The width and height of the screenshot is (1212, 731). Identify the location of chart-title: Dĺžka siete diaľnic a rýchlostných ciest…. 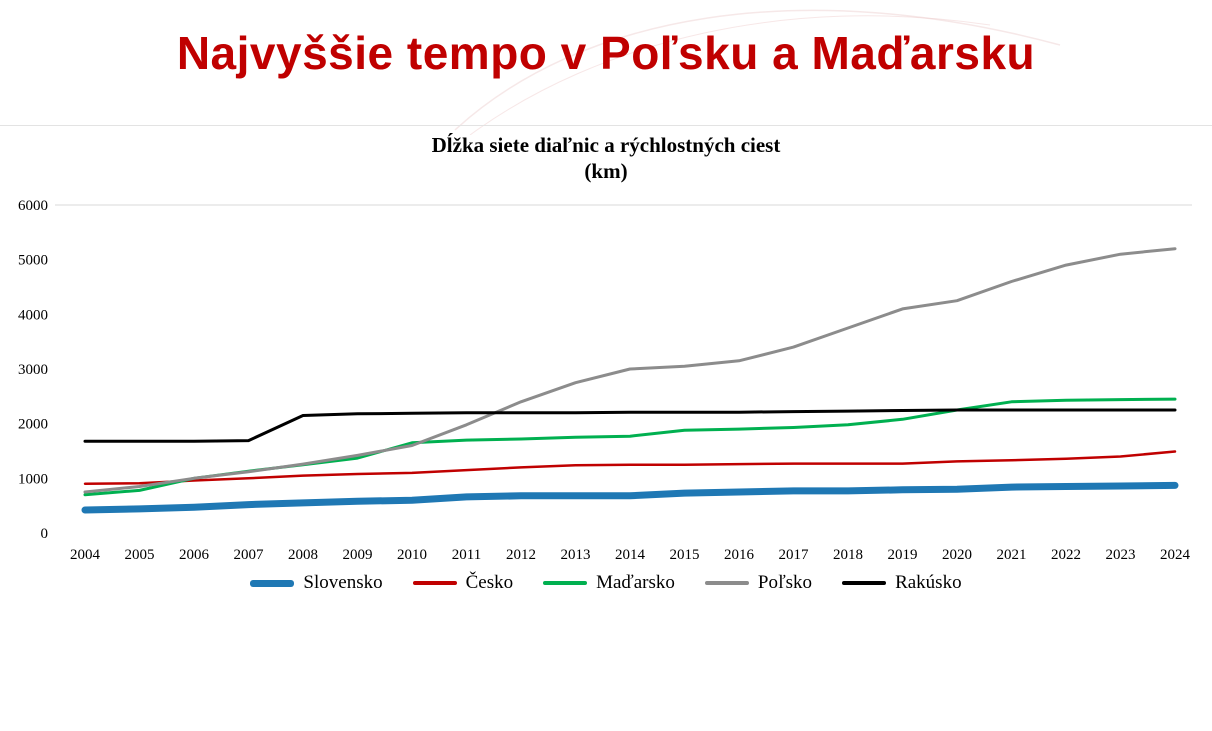
(606, 158).